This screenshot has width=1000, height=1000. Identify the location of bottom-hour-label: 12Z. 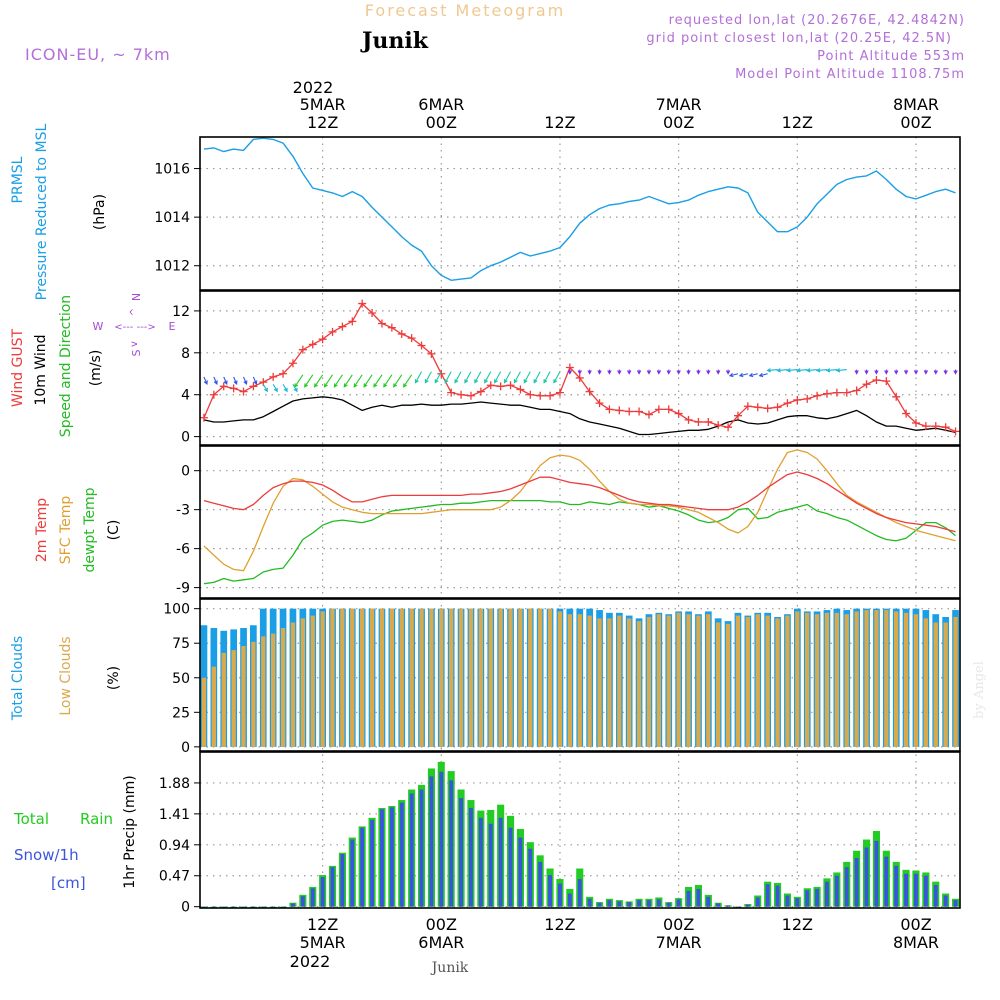
(322, 924).